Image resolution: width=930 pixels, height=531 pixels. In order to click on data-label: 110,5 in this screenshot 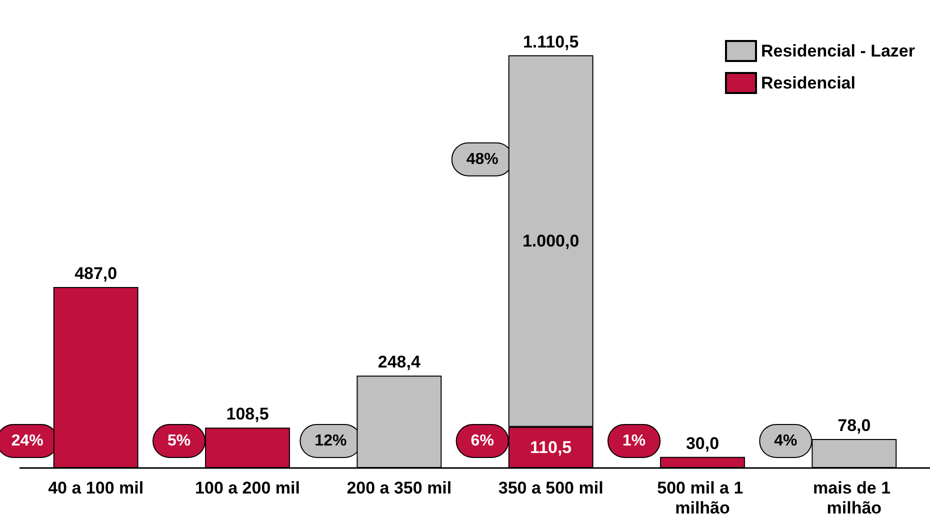, I will do `click(551, 447)`.